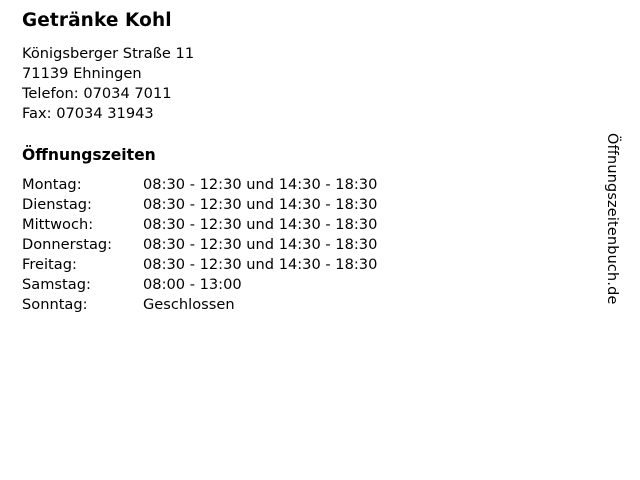  I want to click on day-label: Freitag:, so click(49, 264).